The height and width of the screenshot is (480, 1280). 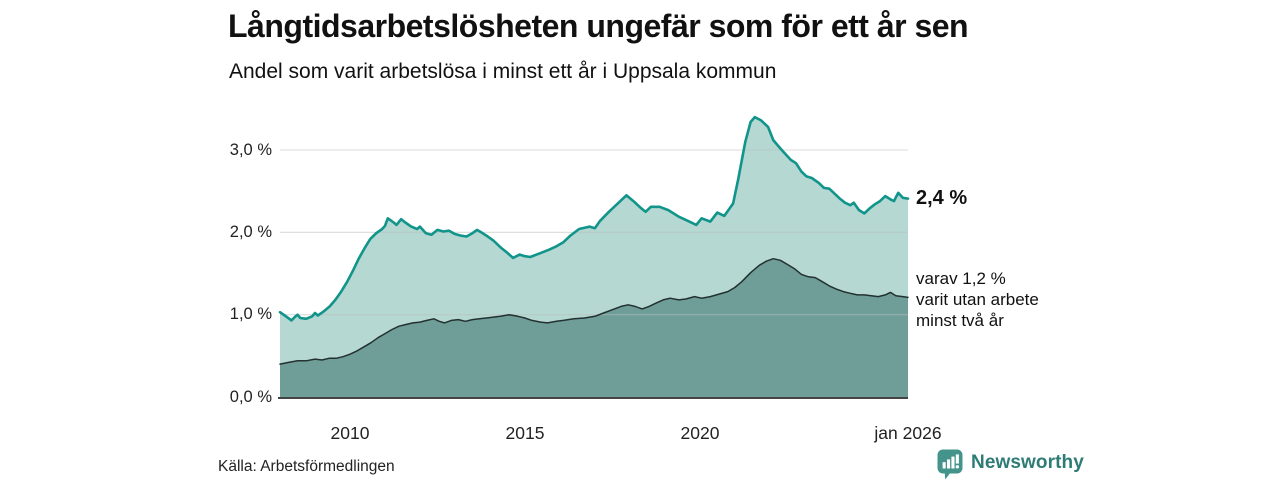 What do you see at coordinates (942, 198) in the screenshot?
I see `latest-value-annotation: 2,4 %` at bounding box center [942, 198].